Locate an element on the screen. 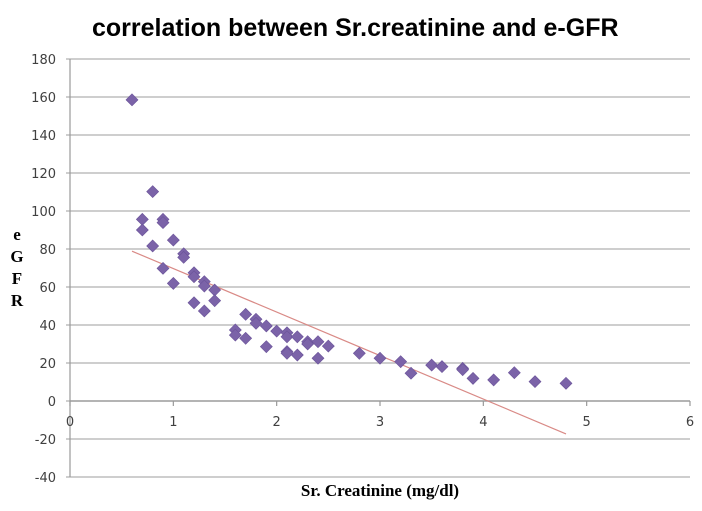  y-tick-label: 20 is located at coordinates (47, 364).